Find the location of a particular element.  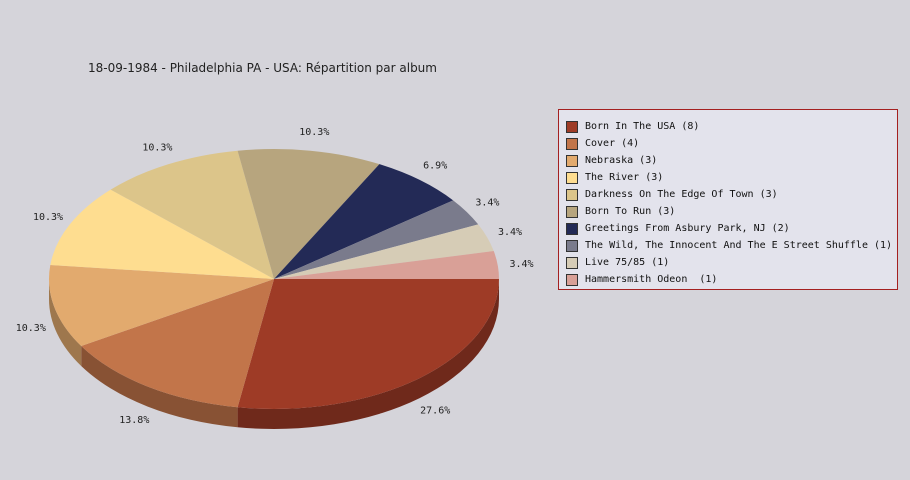

legend-item: Hammersmith Odeon (1) is located at coordinates (731, 279).